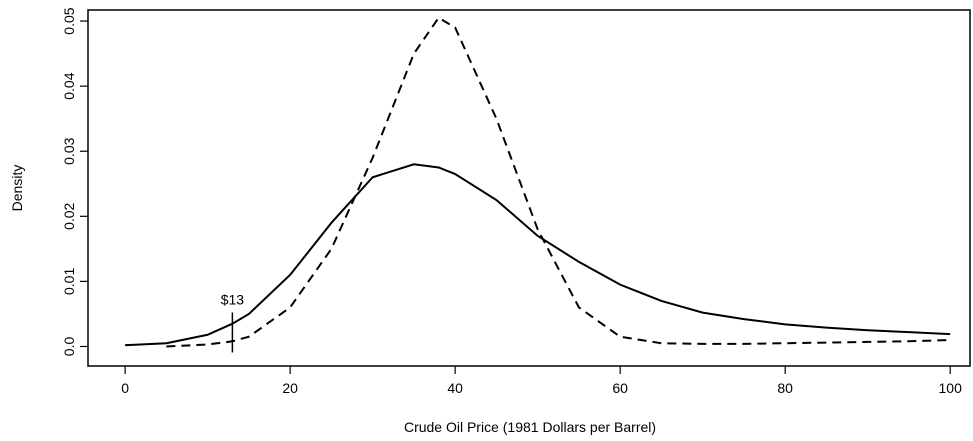 This screenshot has height=441, width=973. Describe the element at coordinates (69, 215) in the screenshot. I see `y-tick-label: 0.02` at that location.